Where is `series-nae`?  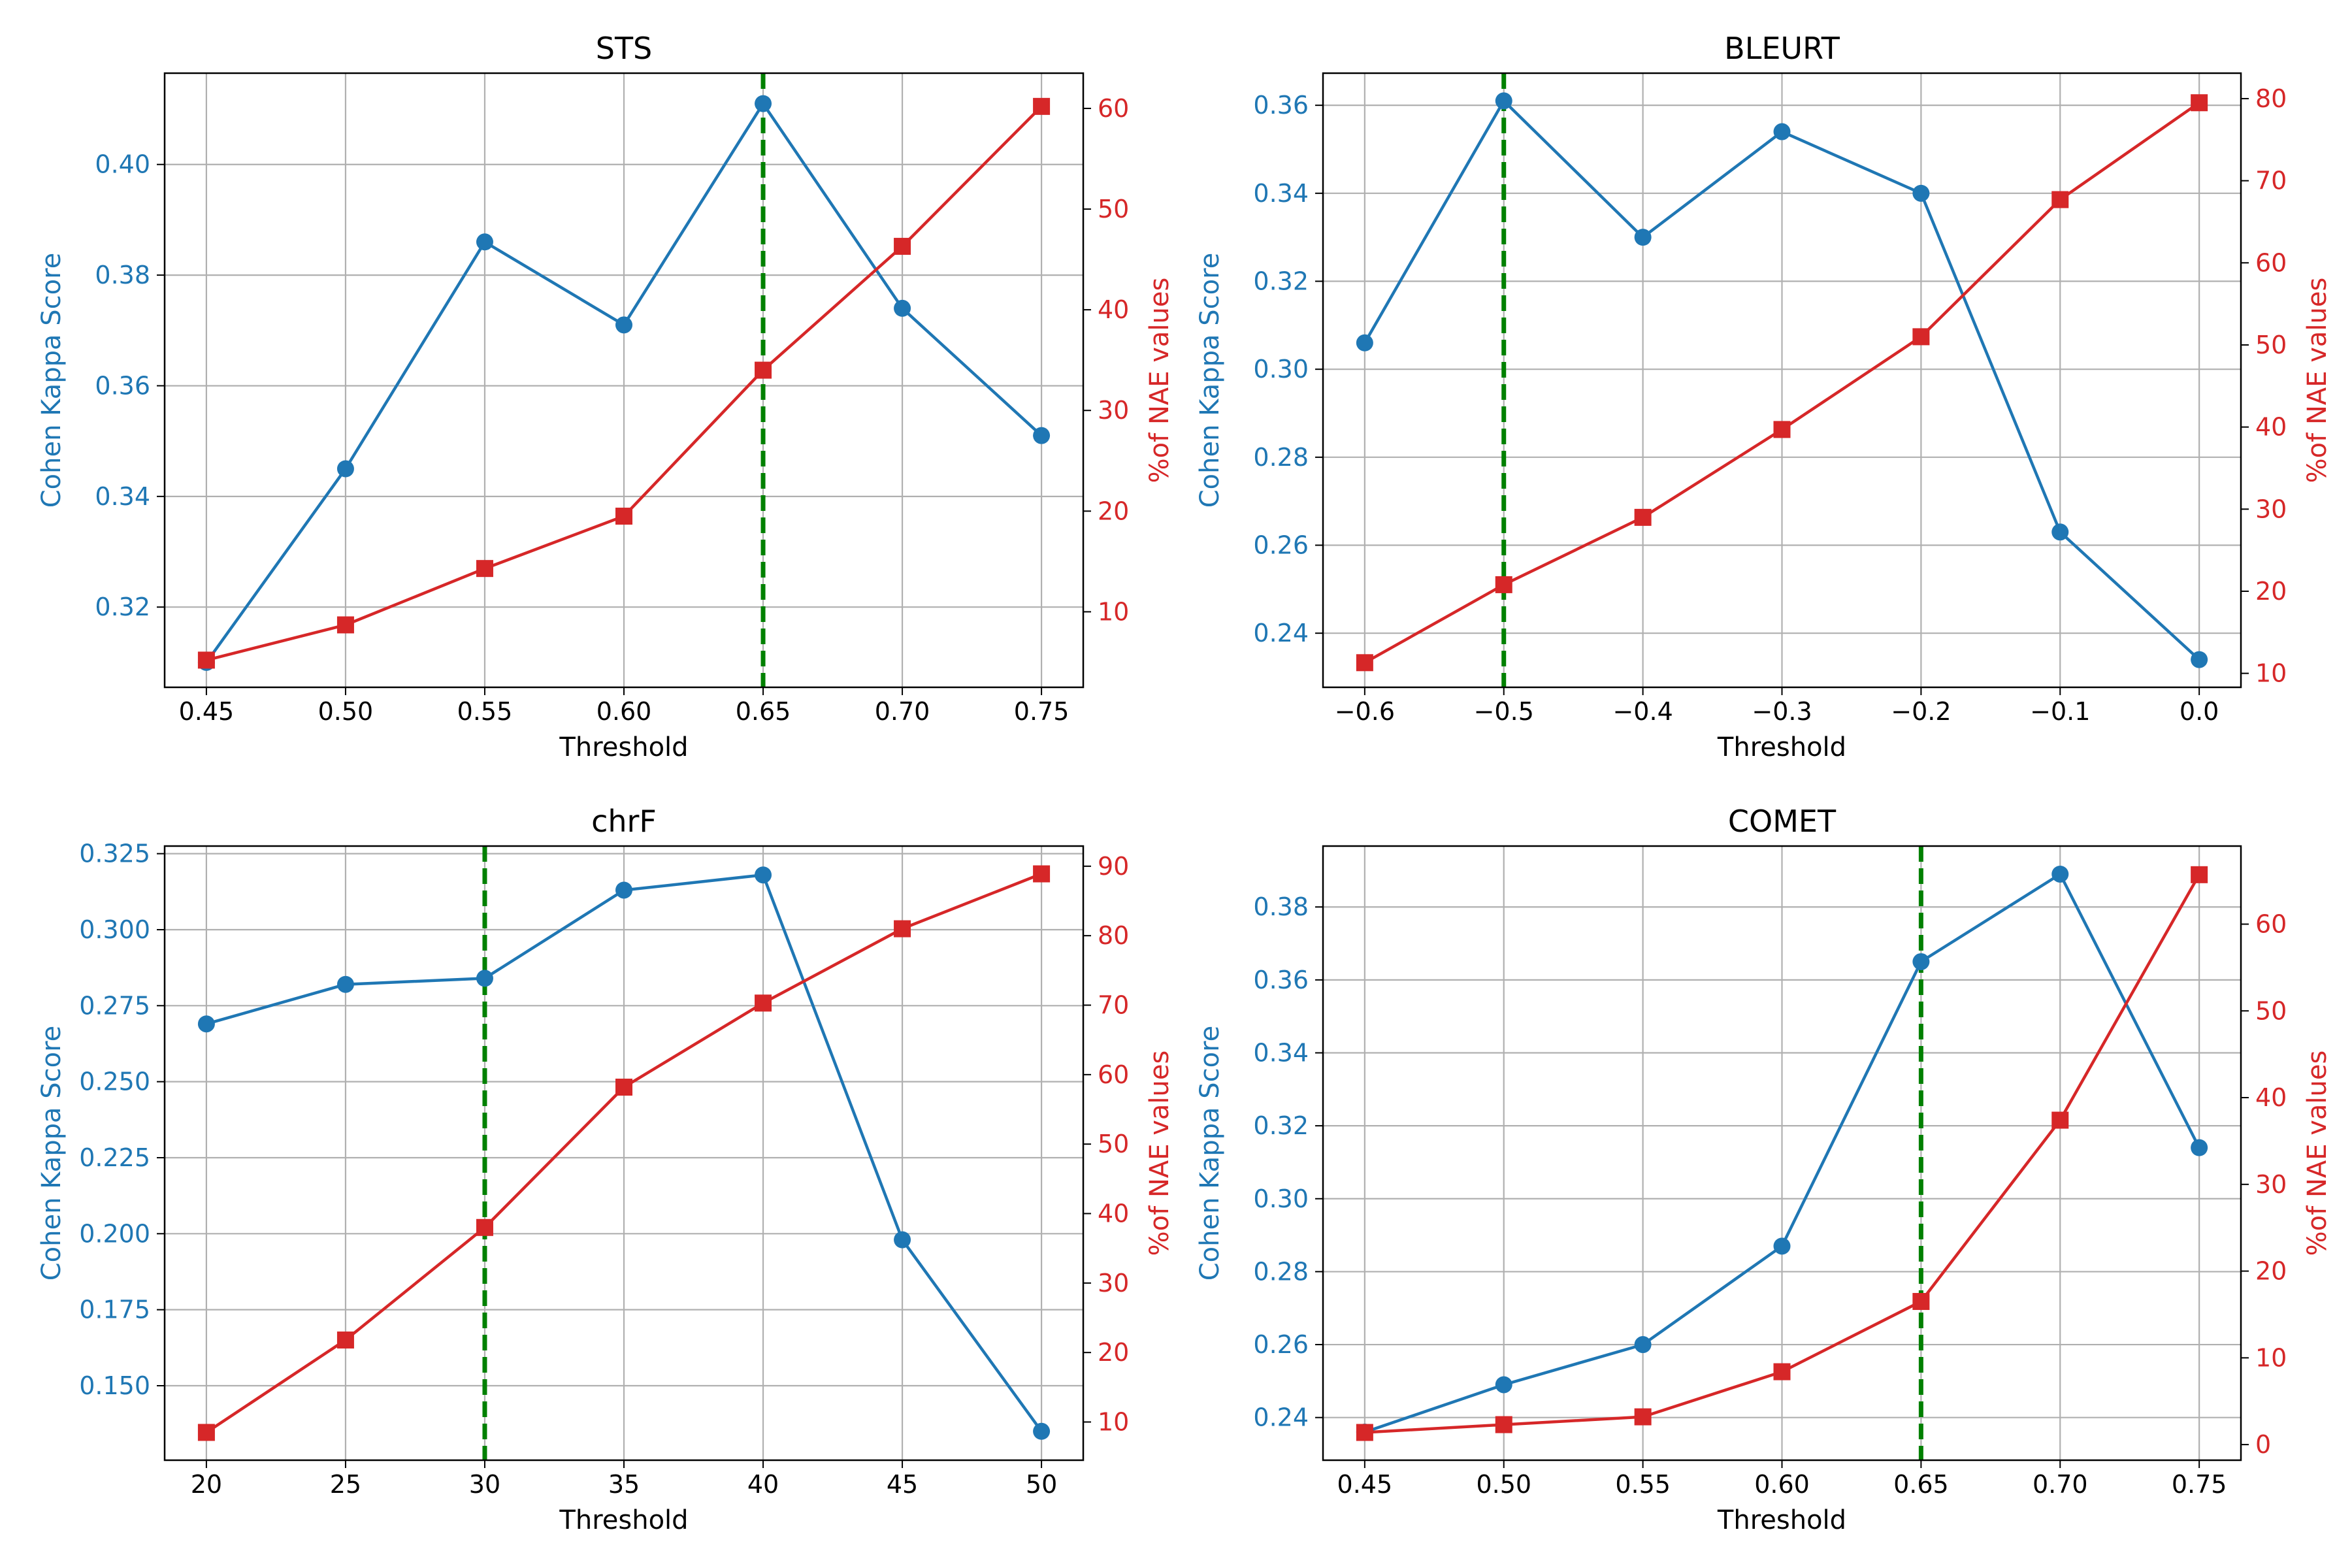
series-nae is located at coordinates (1782, 383).